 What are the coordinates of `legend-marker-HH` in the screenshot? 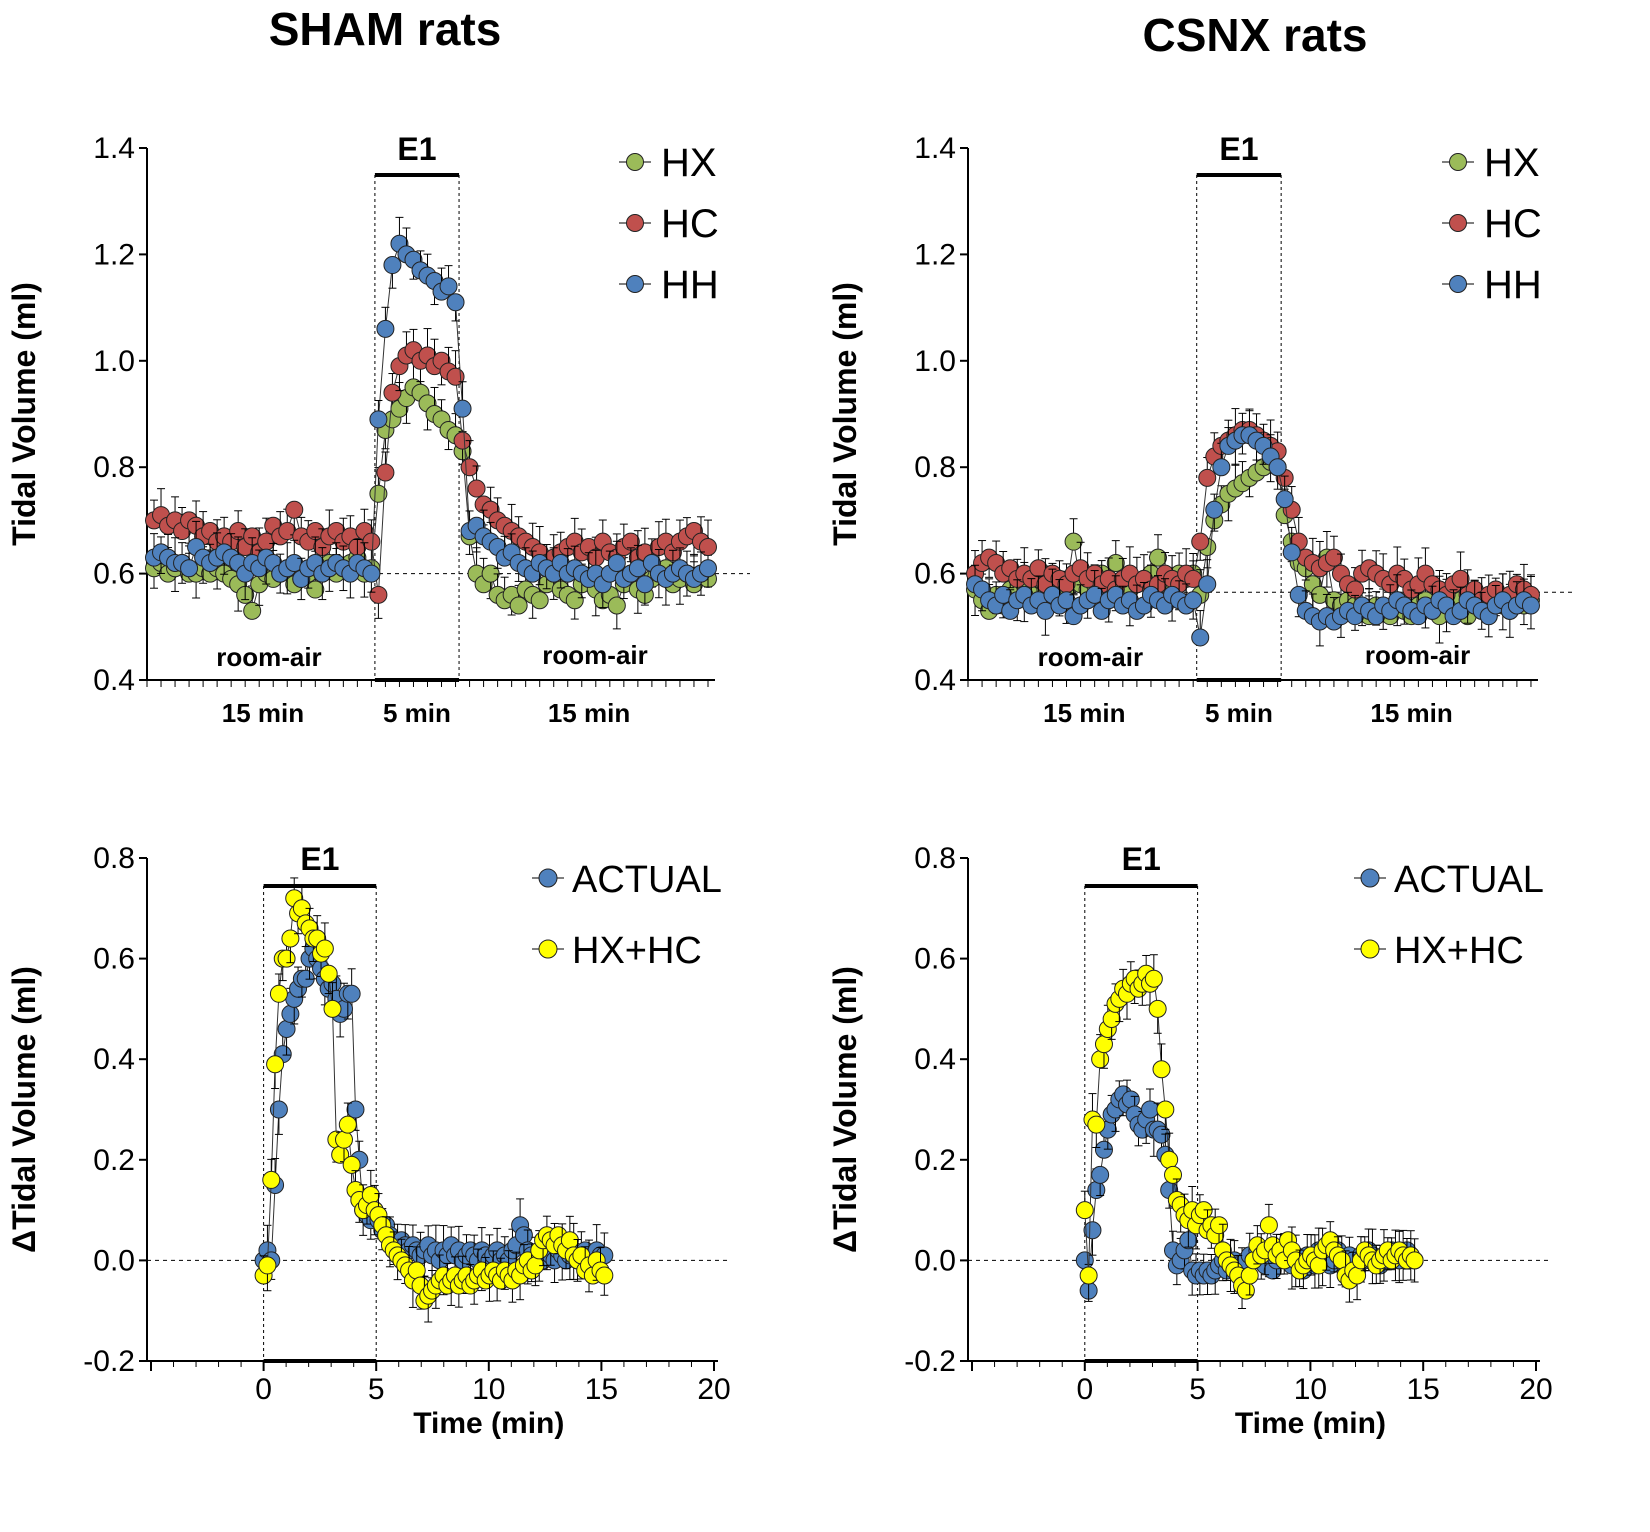 It's located at (635, 284).